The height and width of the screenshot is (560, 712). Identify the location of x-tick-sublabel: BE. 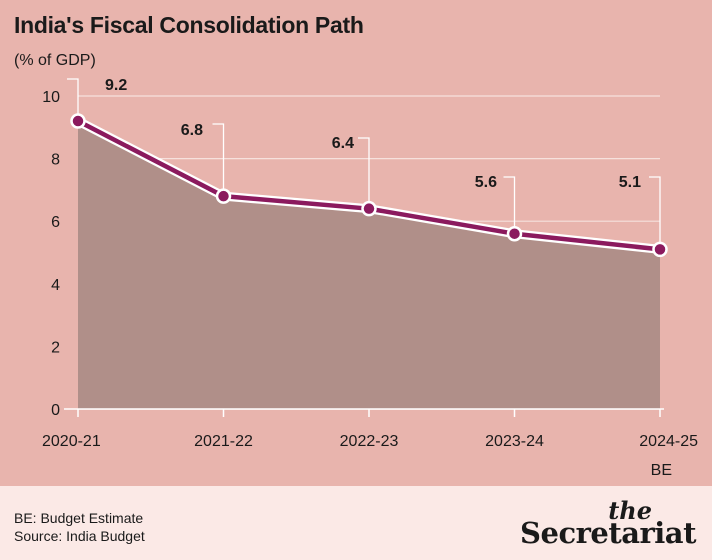
(661, 470).